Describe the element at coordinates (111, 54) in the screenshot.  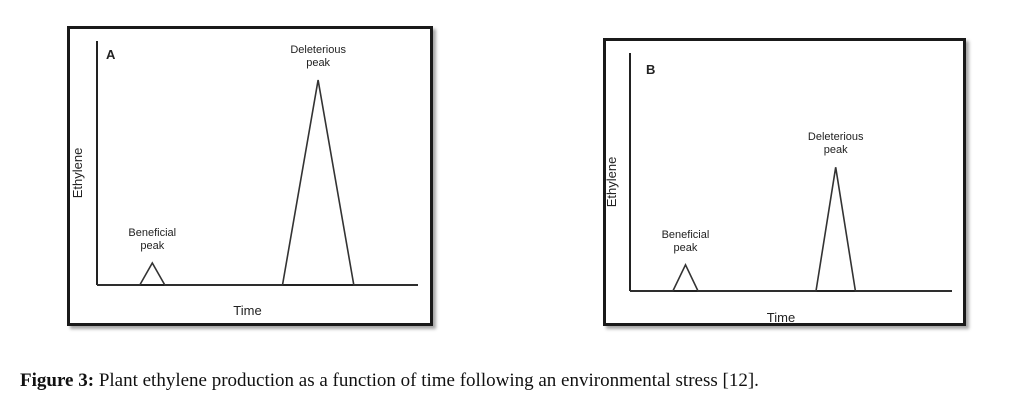
I see `panel-label-a: A` at that location.